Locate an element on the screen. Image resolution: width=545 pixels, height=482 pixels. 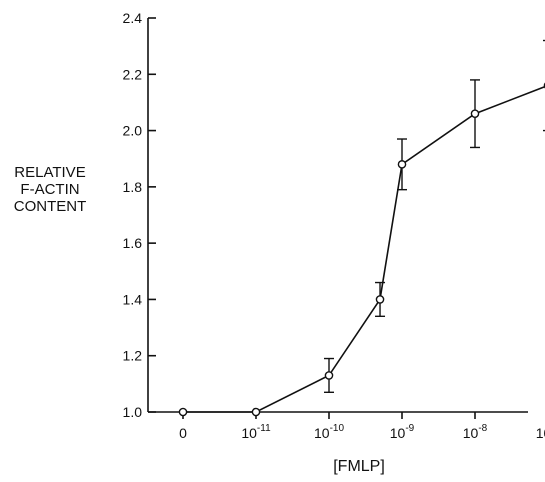
y-axis-label-line: RELATIVE is located at coordinates (49, 172).